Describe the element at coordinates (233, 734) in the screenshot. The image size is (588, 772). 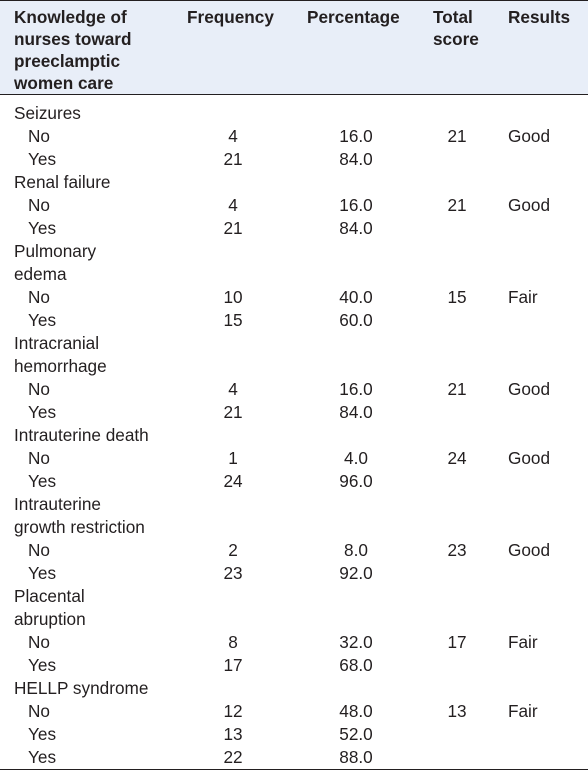
I see `frequency-cell: 13` at that location.